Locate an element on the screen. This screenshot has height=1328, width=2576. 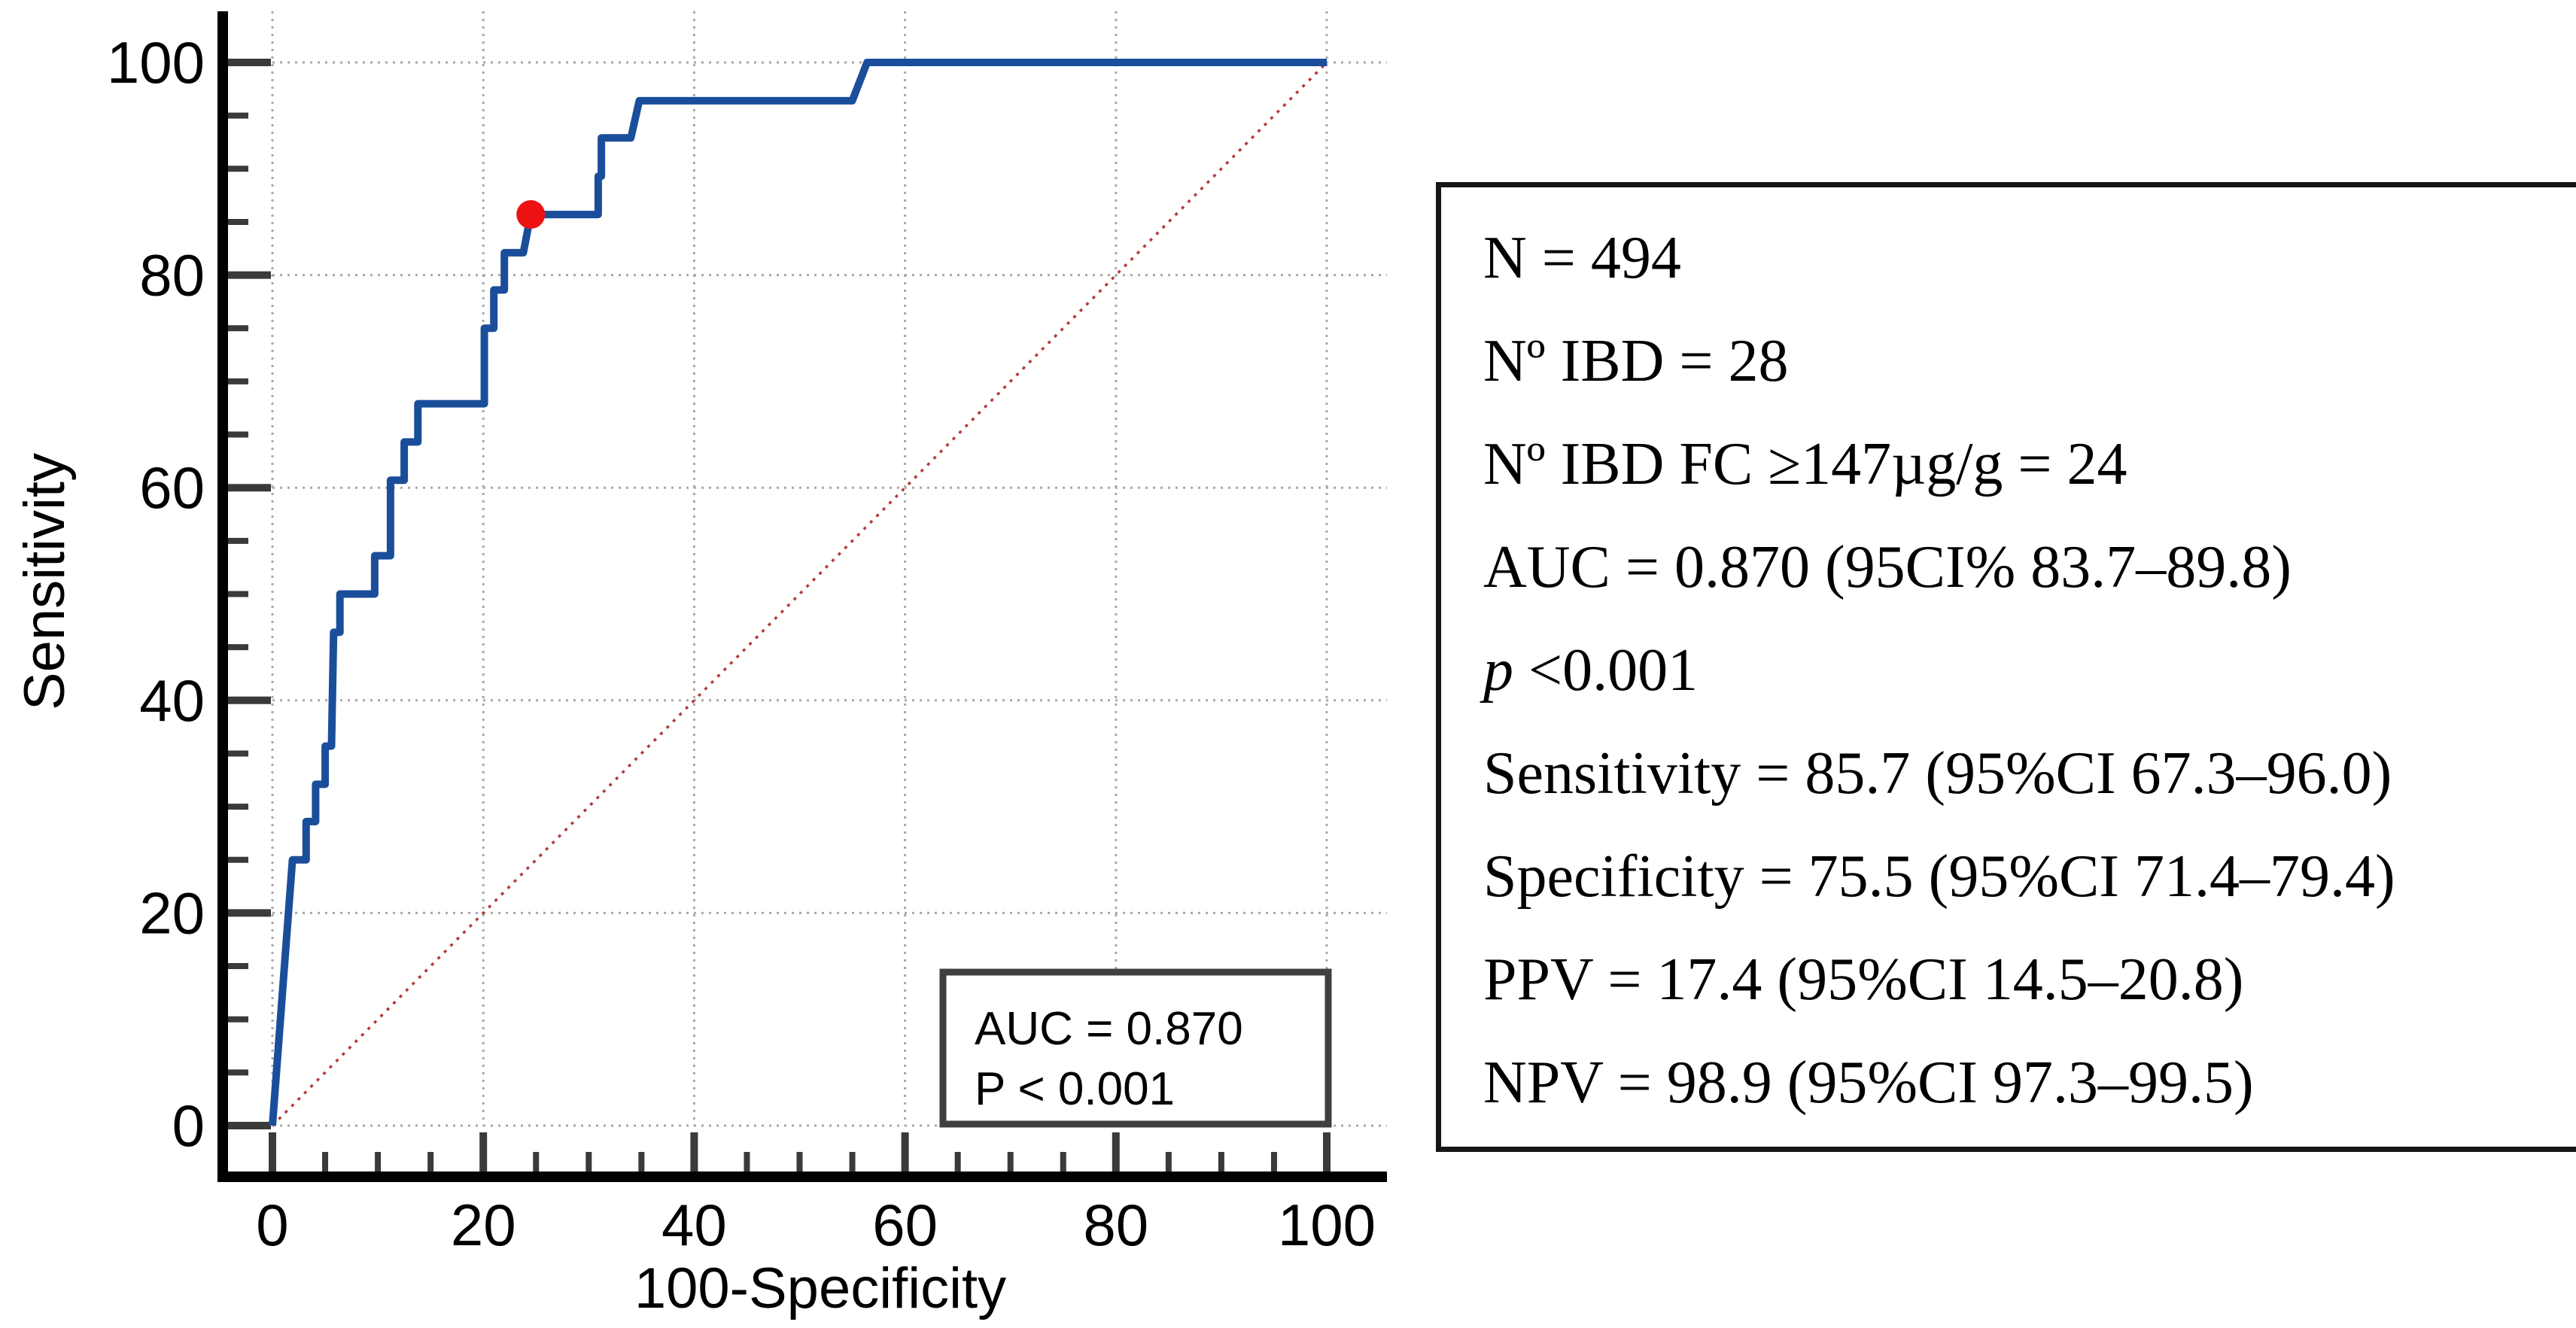
stat-line: Nº IBD = 28 is located at coordinates (1636, 361).